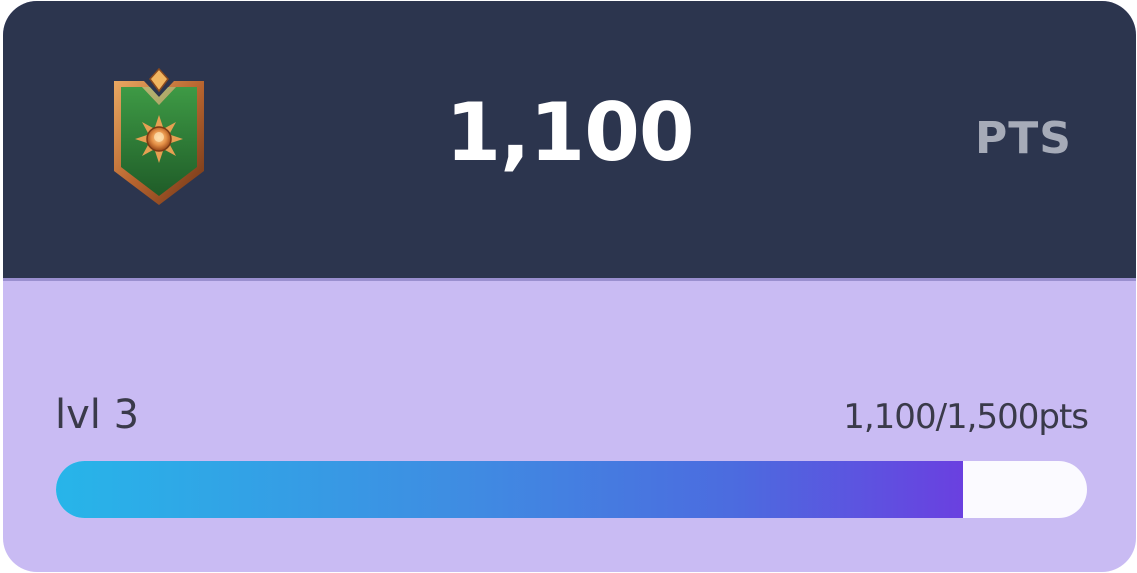 This screenshot has width=1137, height=573. I want to click on rank-shield-icon, so click(159, 136).